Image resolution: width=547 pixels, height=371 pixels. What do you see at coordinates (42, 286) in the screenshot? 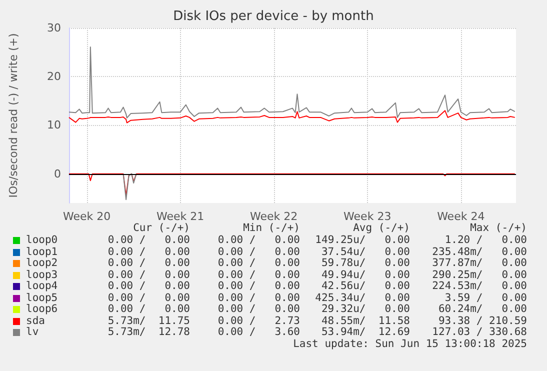
I see `legend-label: loop4` at bounding box center [42, 286].